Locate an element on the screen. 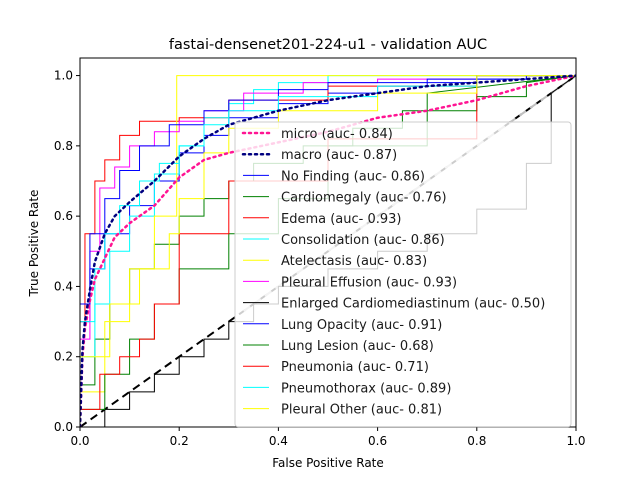 This screenshot has width=640, height=480. x-tick-label: 0.6 is located at coordinates (377, 441).